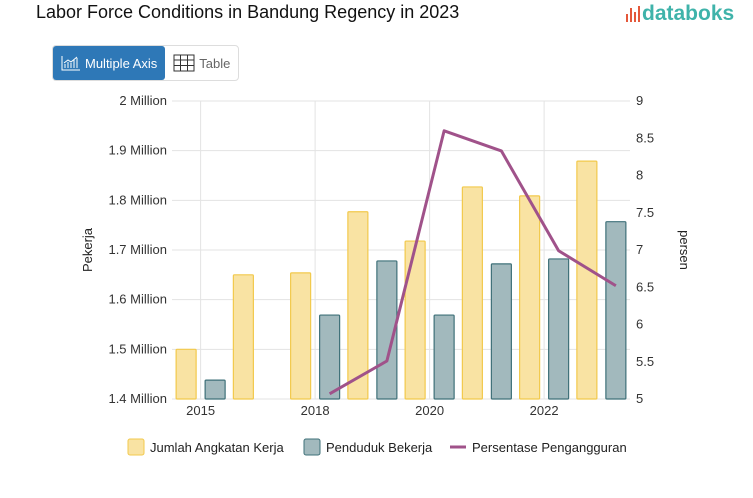 This screenshot has width=753, height=498. Describe the element at coordinates (215, 63) in the screenshot. I see `tab-label: Table` at that location.